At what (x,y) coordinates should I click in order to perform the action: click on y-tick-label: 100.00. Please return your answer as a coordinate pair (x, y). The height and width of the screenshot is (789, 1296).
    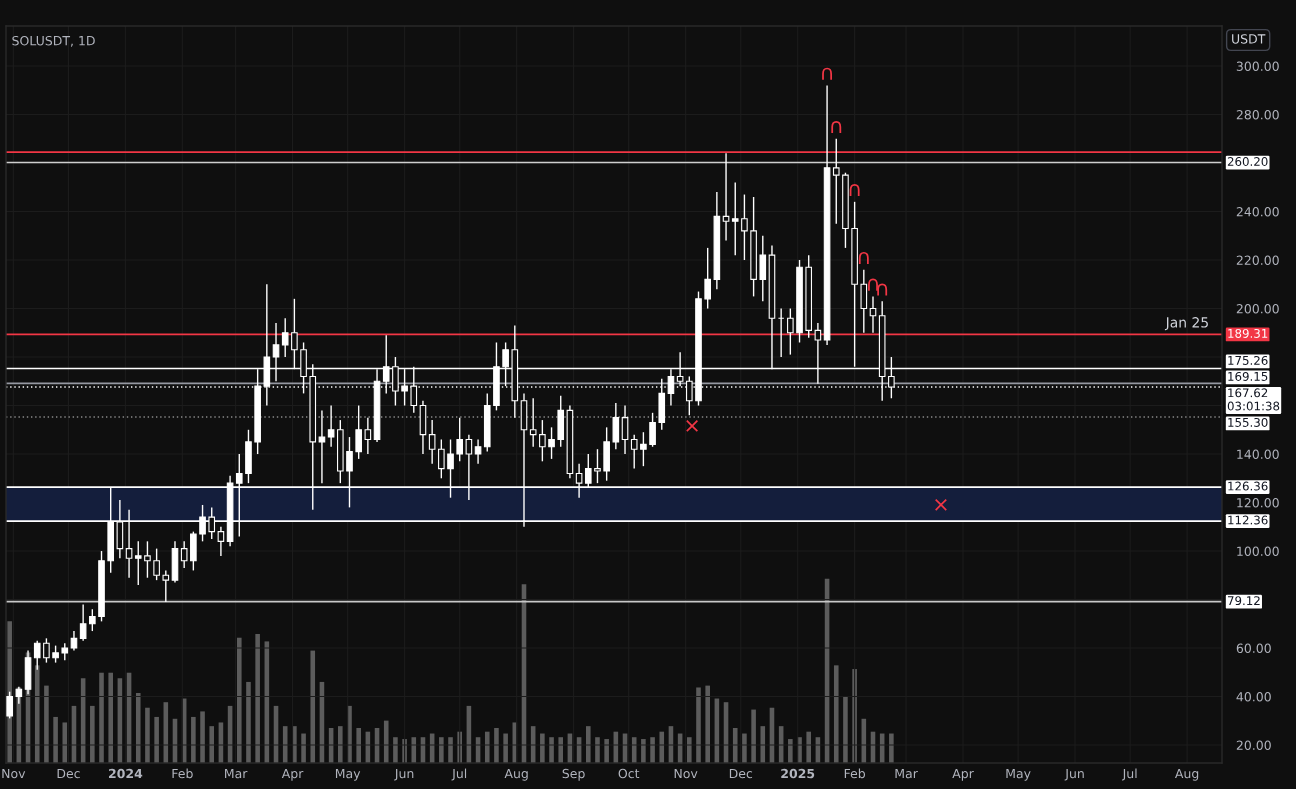
    Looking at the image, I should click on (1258, 551).